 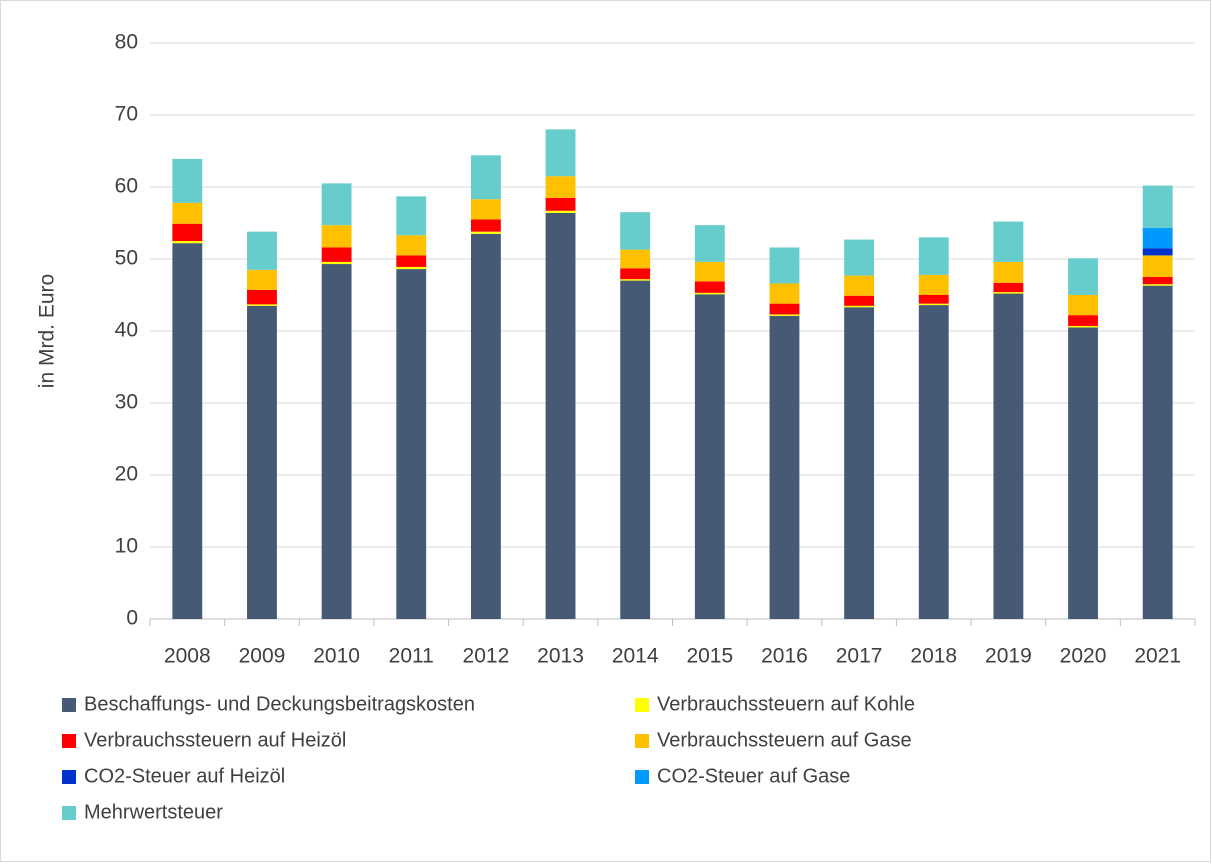 I want to click on legend-label: CO2-Steuer auf Gase, so click(x=753, y=776).